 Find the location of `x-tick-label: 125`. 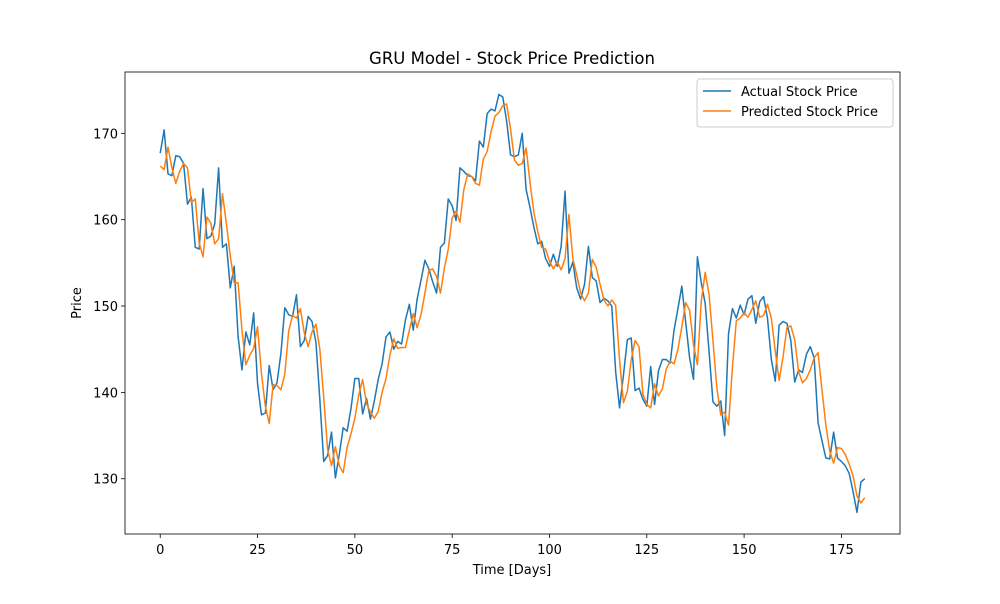

x-tick-label: 125 is located at coordinates (646, 550).